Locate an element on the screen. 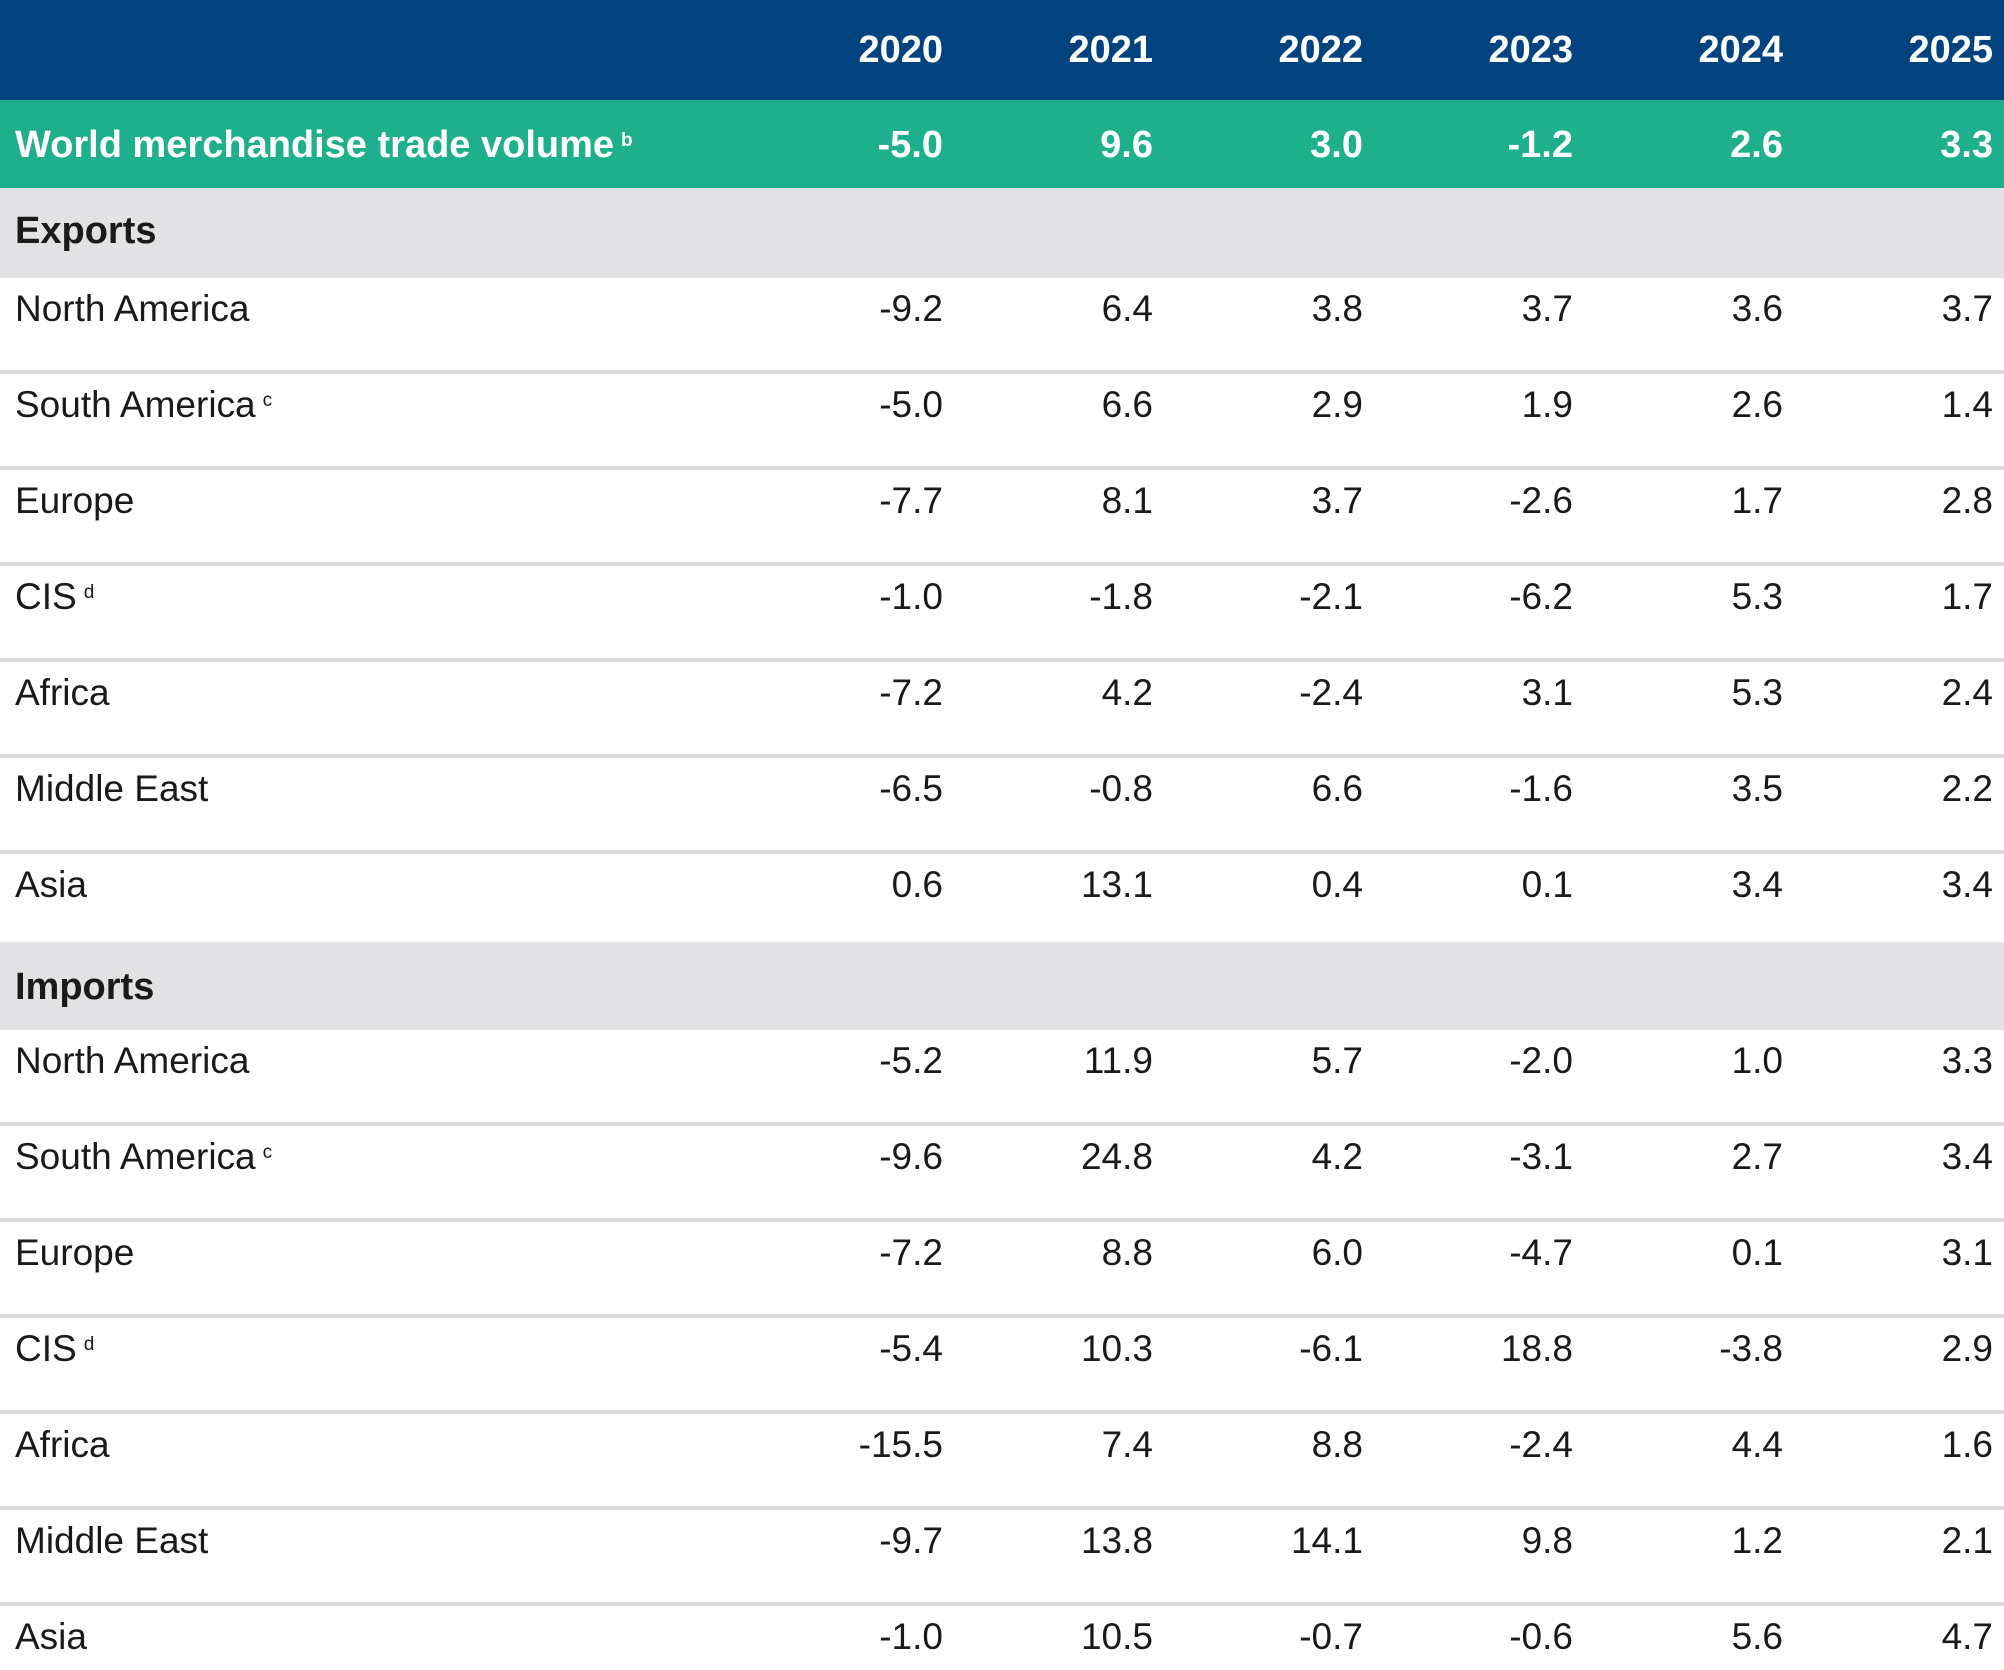 The height and width of the screenshot is (1670, 2004). table-cell: 5.7 is located at coordinates (1337, 1060).